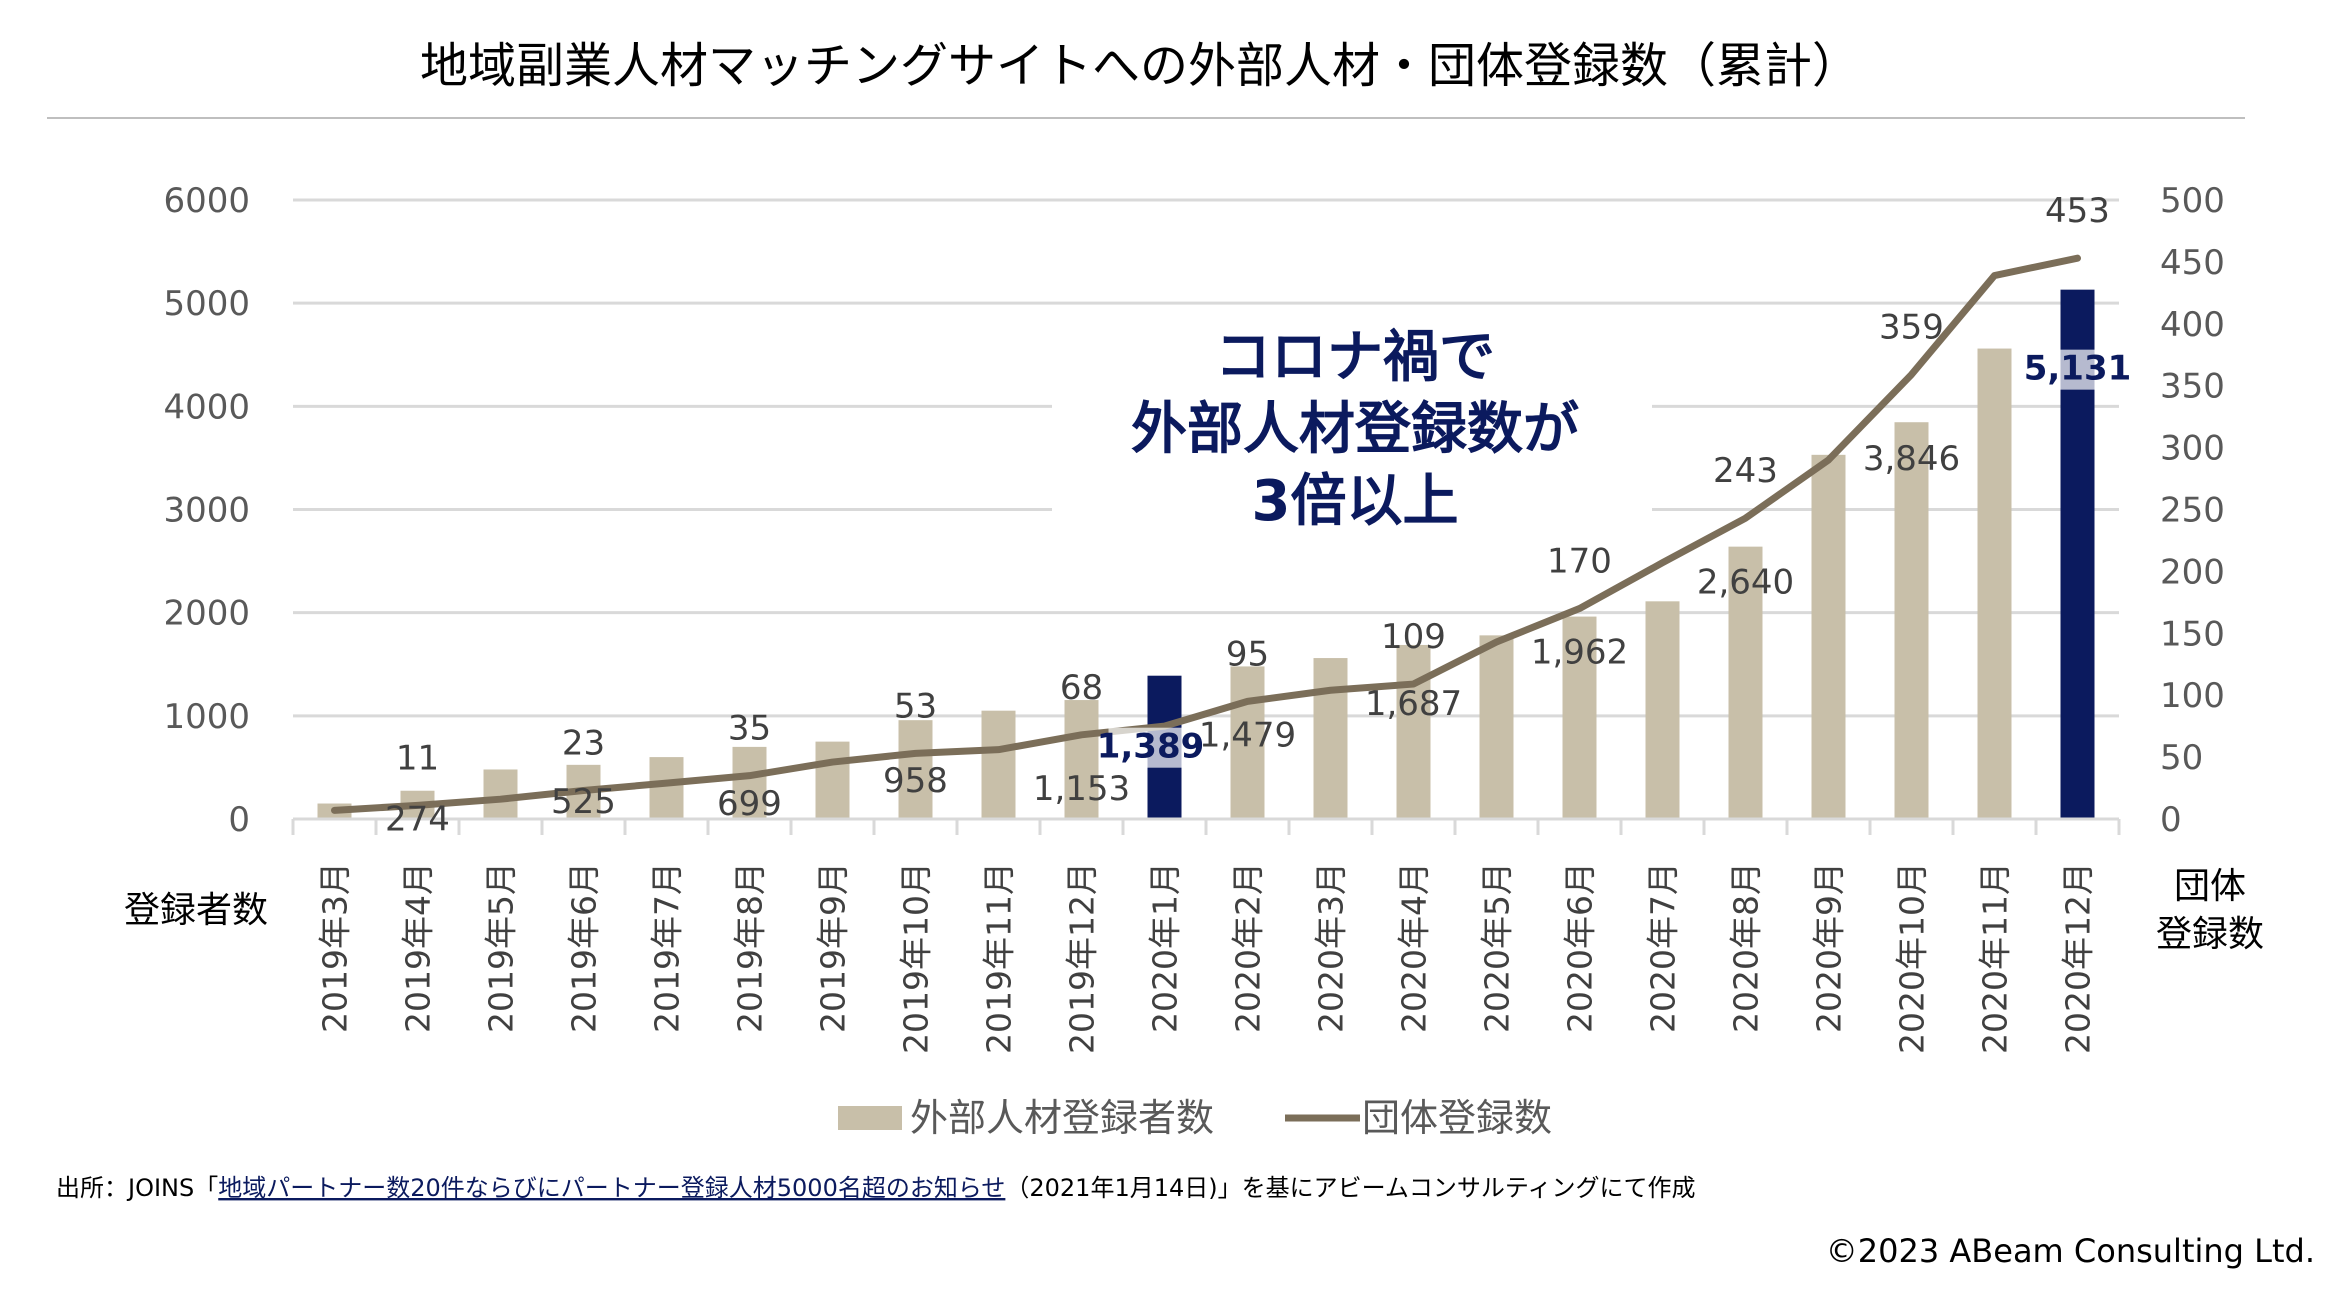  I want to click on line-data-label: 170, so click(1579, 562).